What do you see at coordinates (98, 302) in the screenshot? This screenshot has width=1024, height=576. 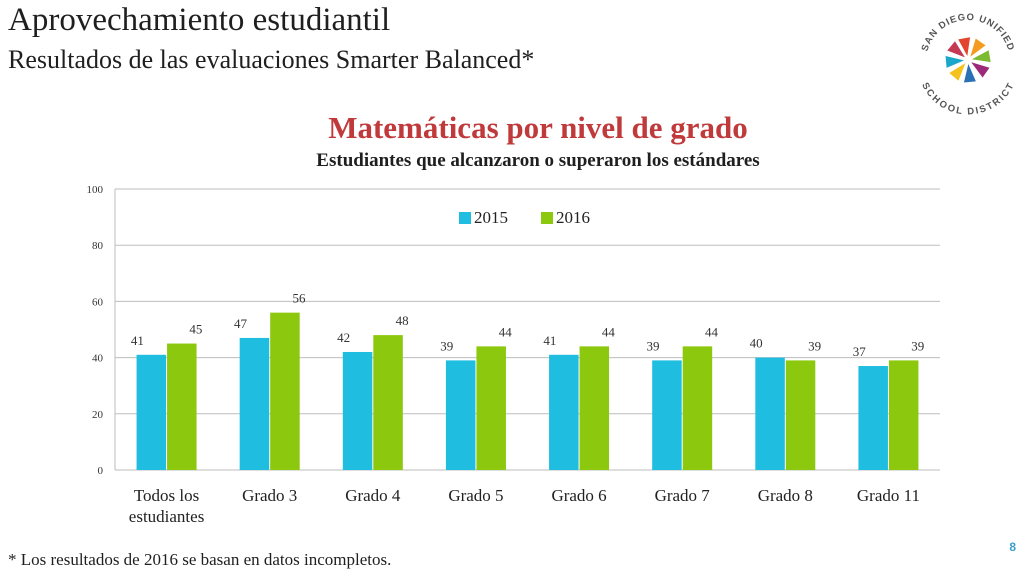 I see `y-tick-label: 60` at bounding box center [98, 302].